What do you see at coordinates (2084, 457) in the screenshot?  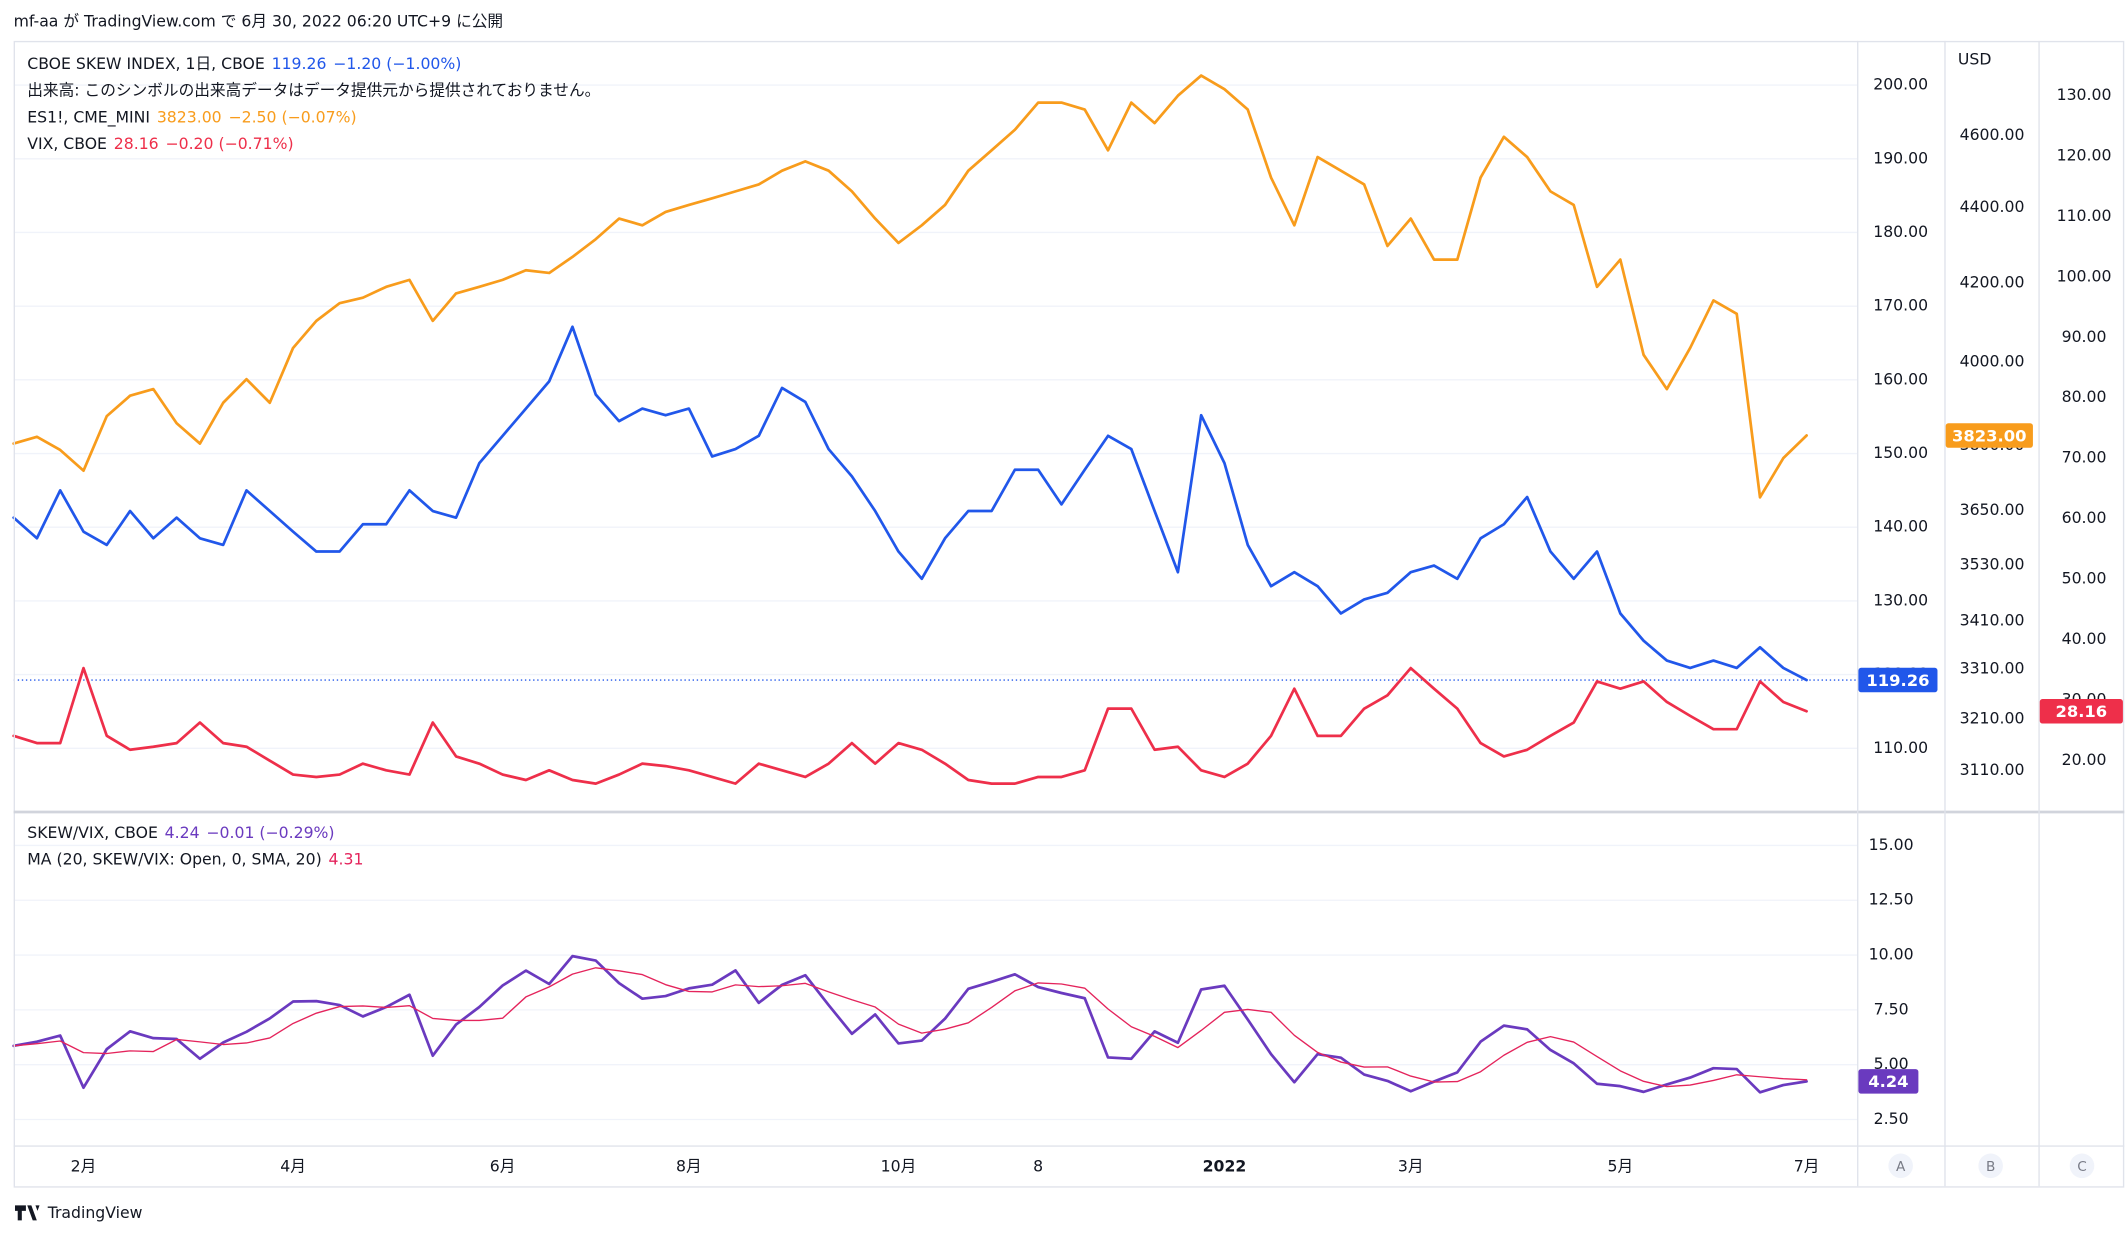 I see `y-tick-label: 70.00` at bounding box center [2084, 457].